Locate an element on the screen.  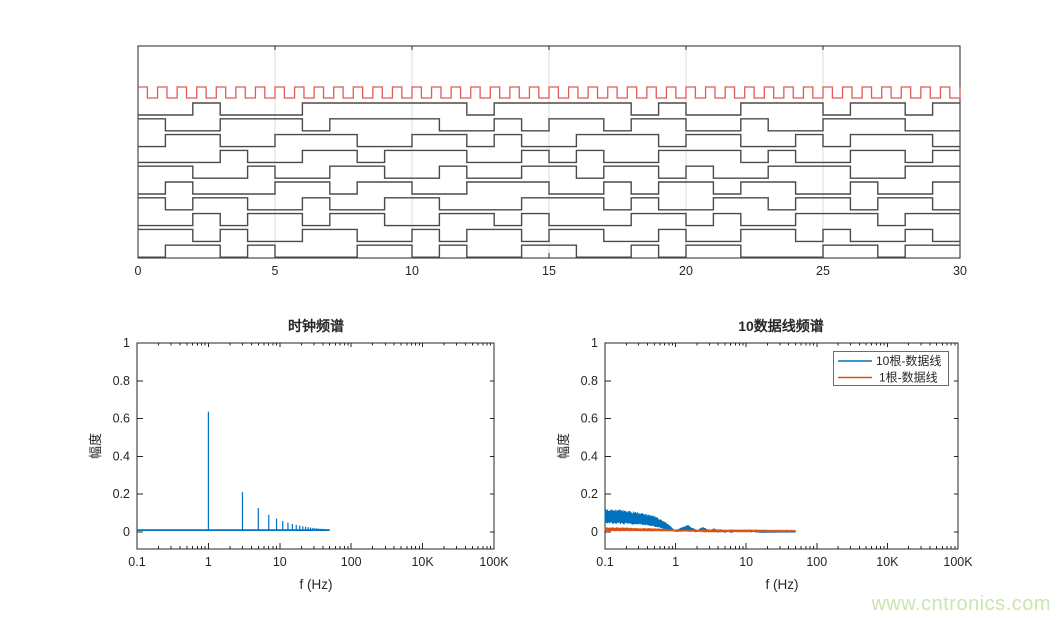
clock-spectrum-axes: 0.1 1 10 100 10K 100K 0 0.2 0.4 0.6 0.8 1 is located at coordinates (311, 452).